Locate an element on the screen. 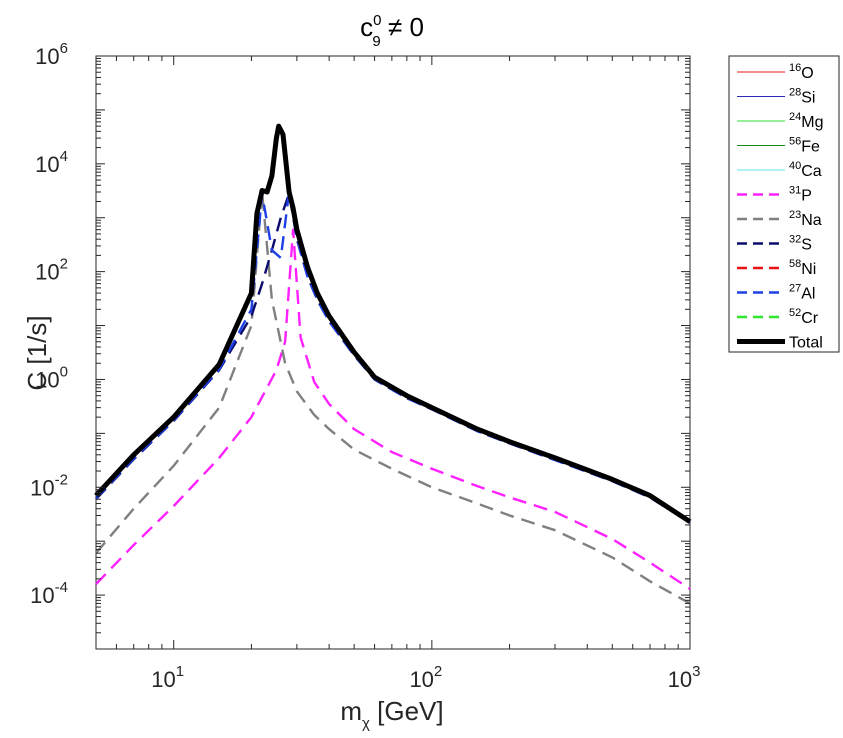 The image size is (843, 738). x-tick-label: 10³ is located at coordinates (684, 677).